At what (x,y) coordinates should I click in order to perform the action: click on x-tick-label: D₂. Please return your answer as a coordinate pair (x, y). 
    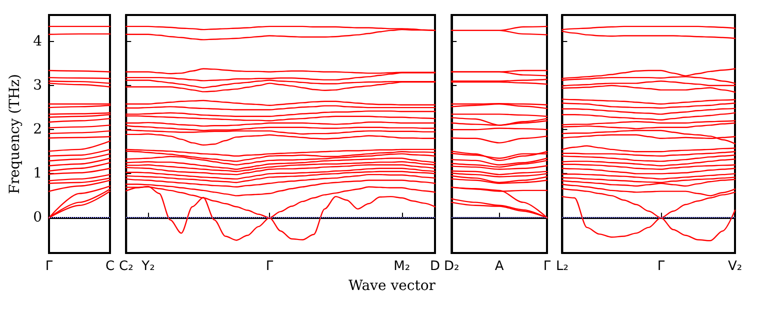
    Looking at the image, I should click on (452, 266).